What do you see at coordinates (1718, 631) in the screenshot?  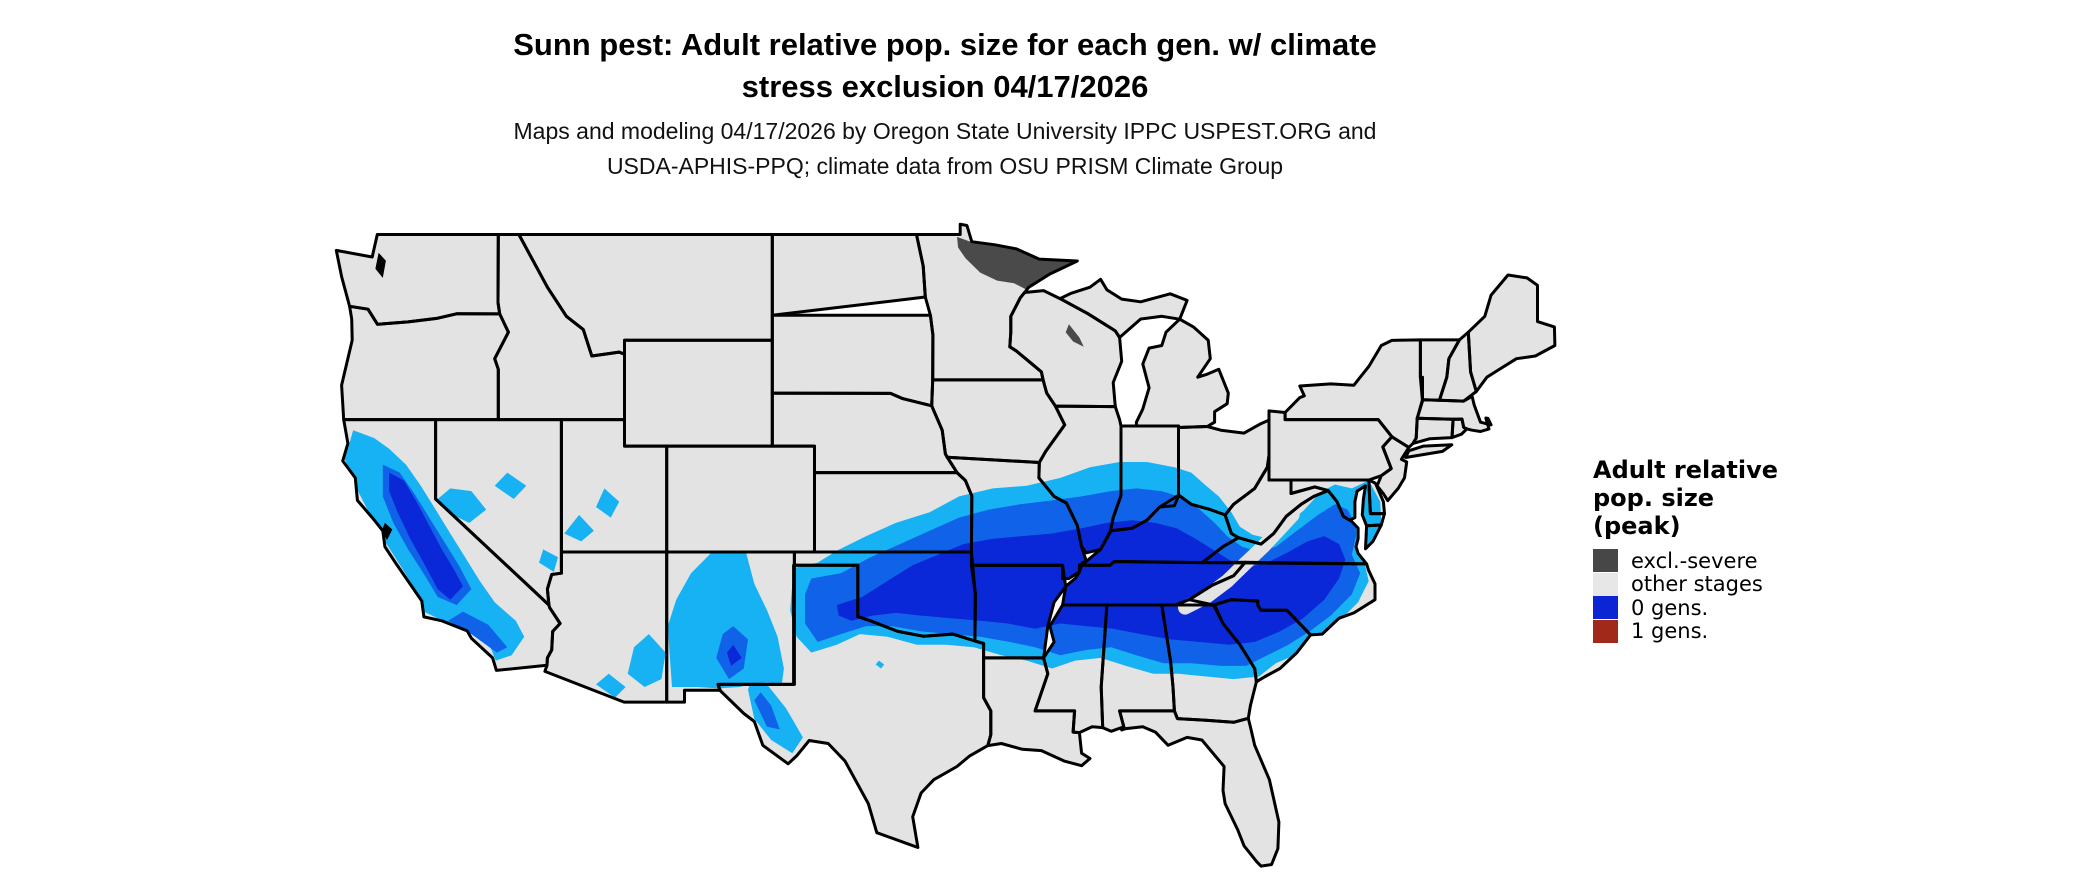 I see `legend-item: 1 gens.` at bounding box center [1718, 631].